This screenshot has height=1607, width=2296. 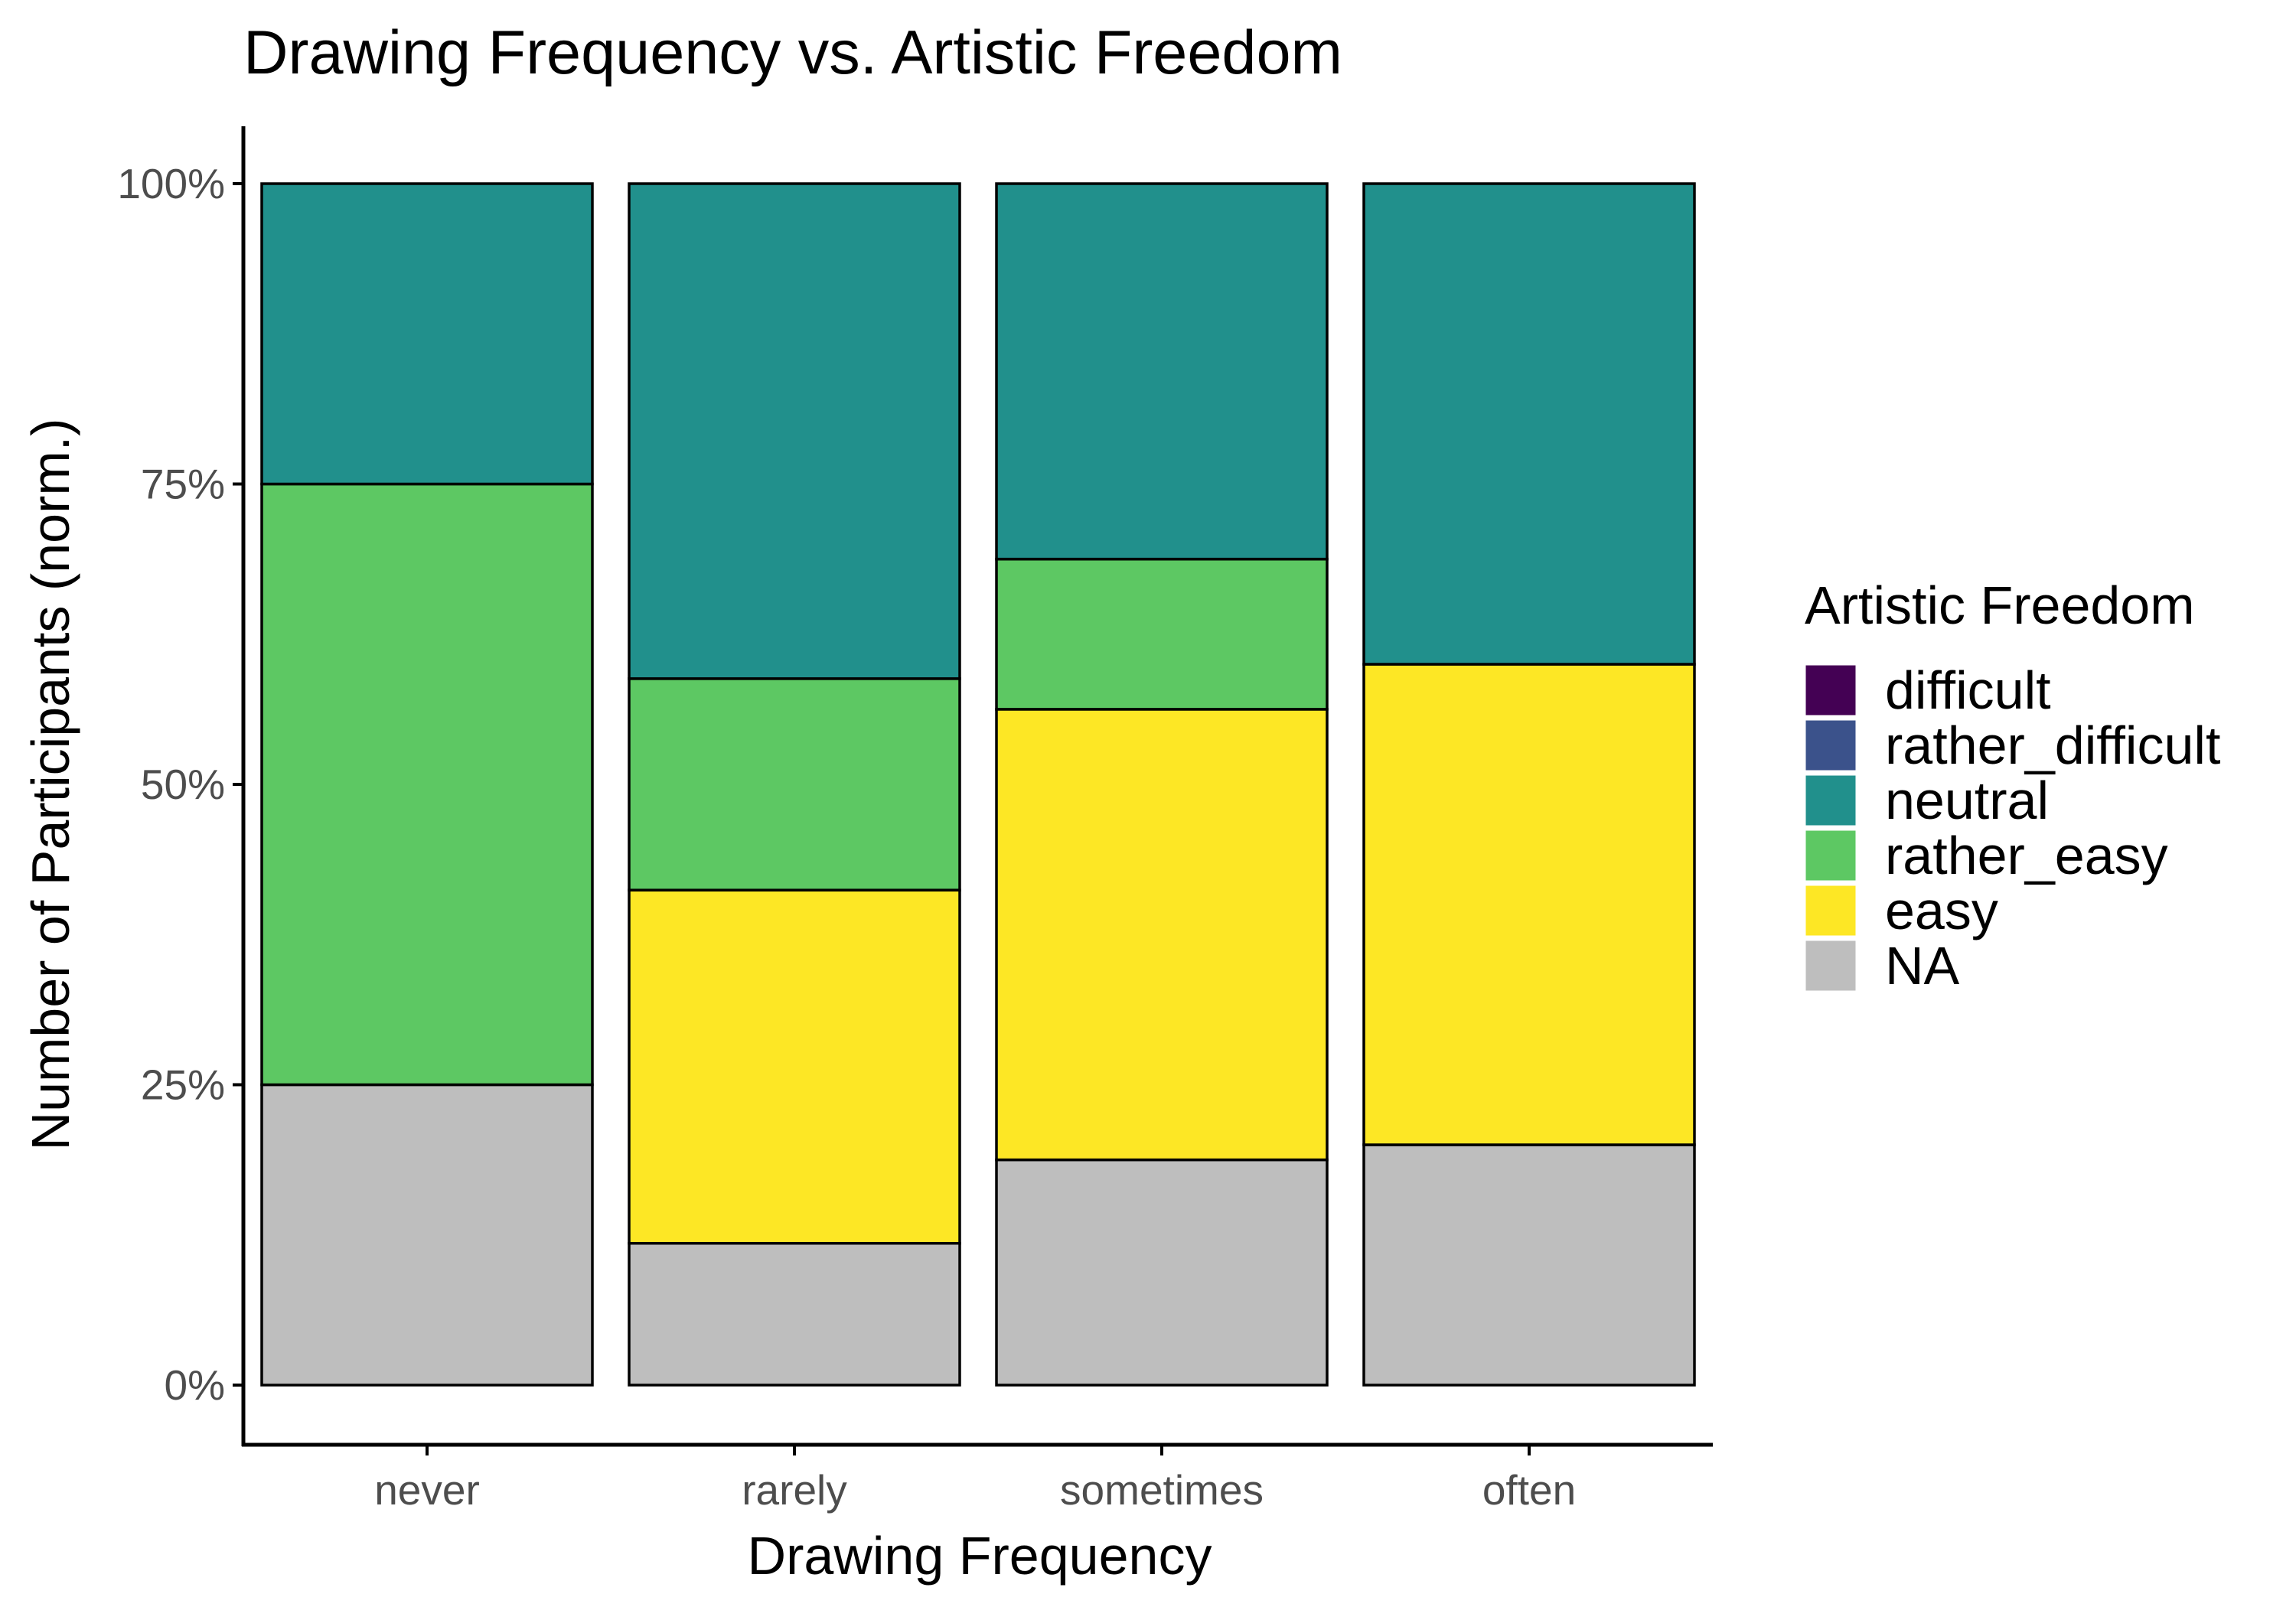 I want to click on bar-rarely-easy, so click(x=794, y=1066).